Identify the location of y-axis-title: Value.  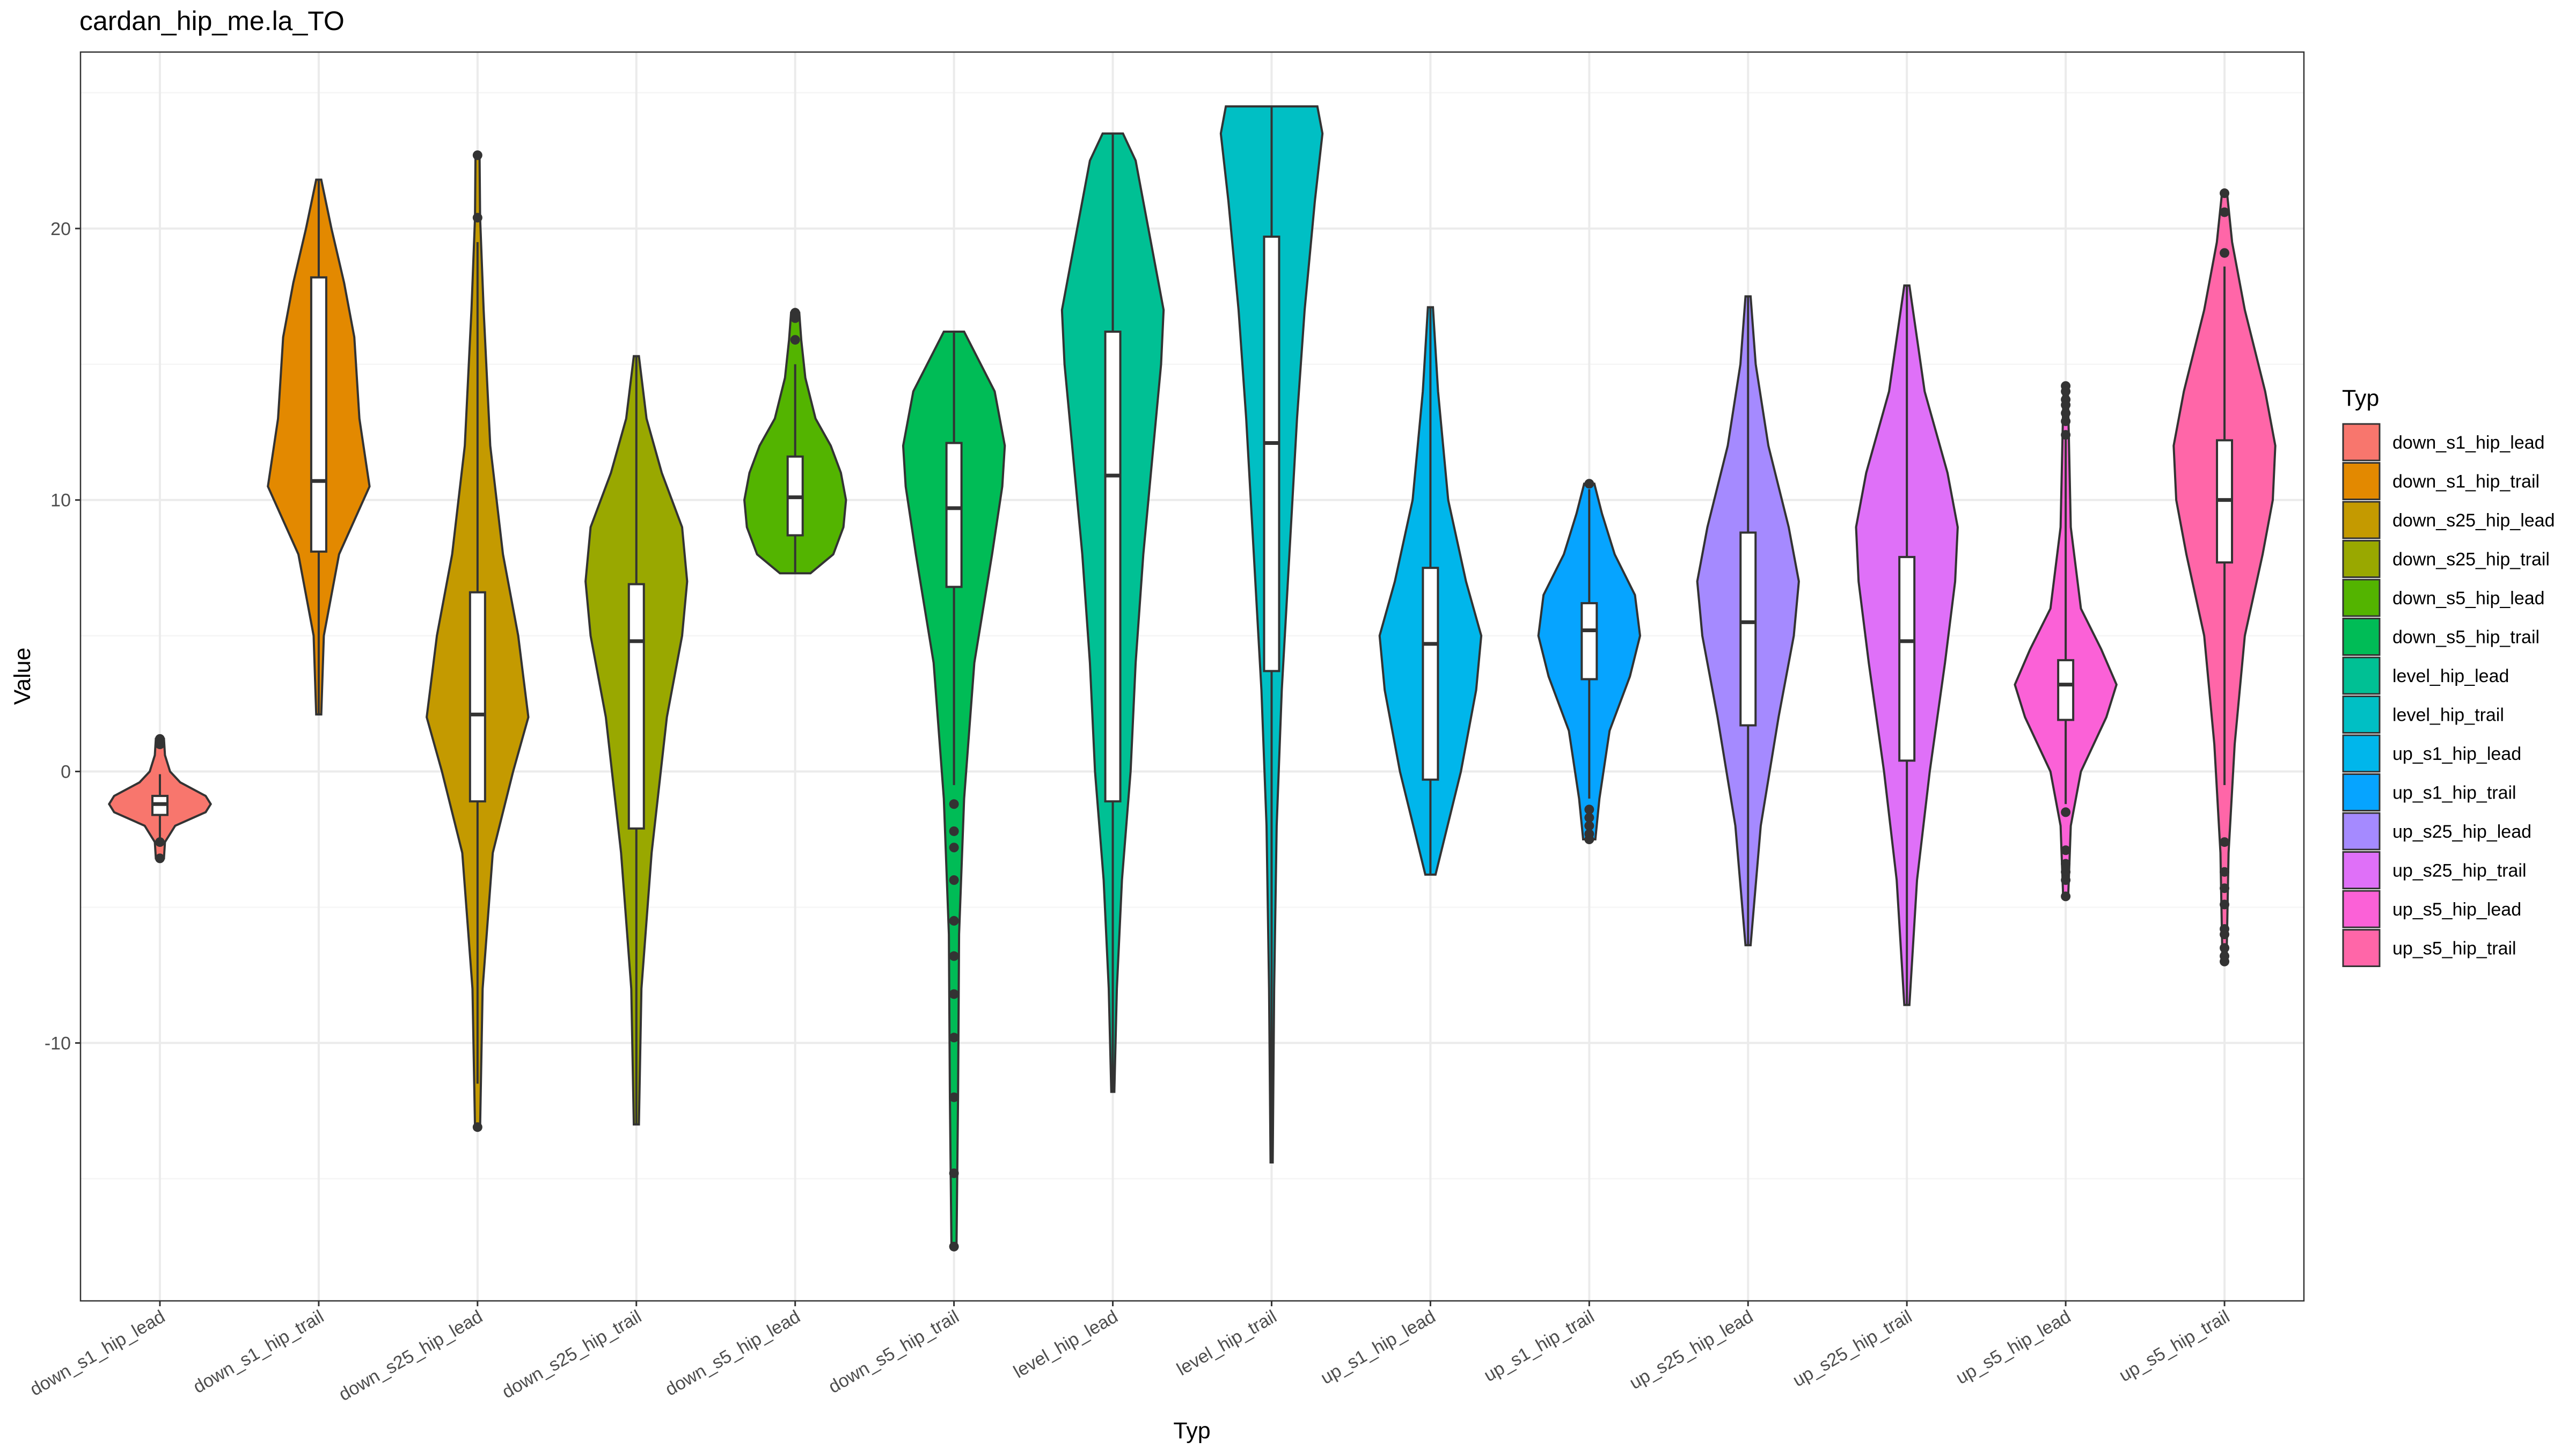
(22, 676).